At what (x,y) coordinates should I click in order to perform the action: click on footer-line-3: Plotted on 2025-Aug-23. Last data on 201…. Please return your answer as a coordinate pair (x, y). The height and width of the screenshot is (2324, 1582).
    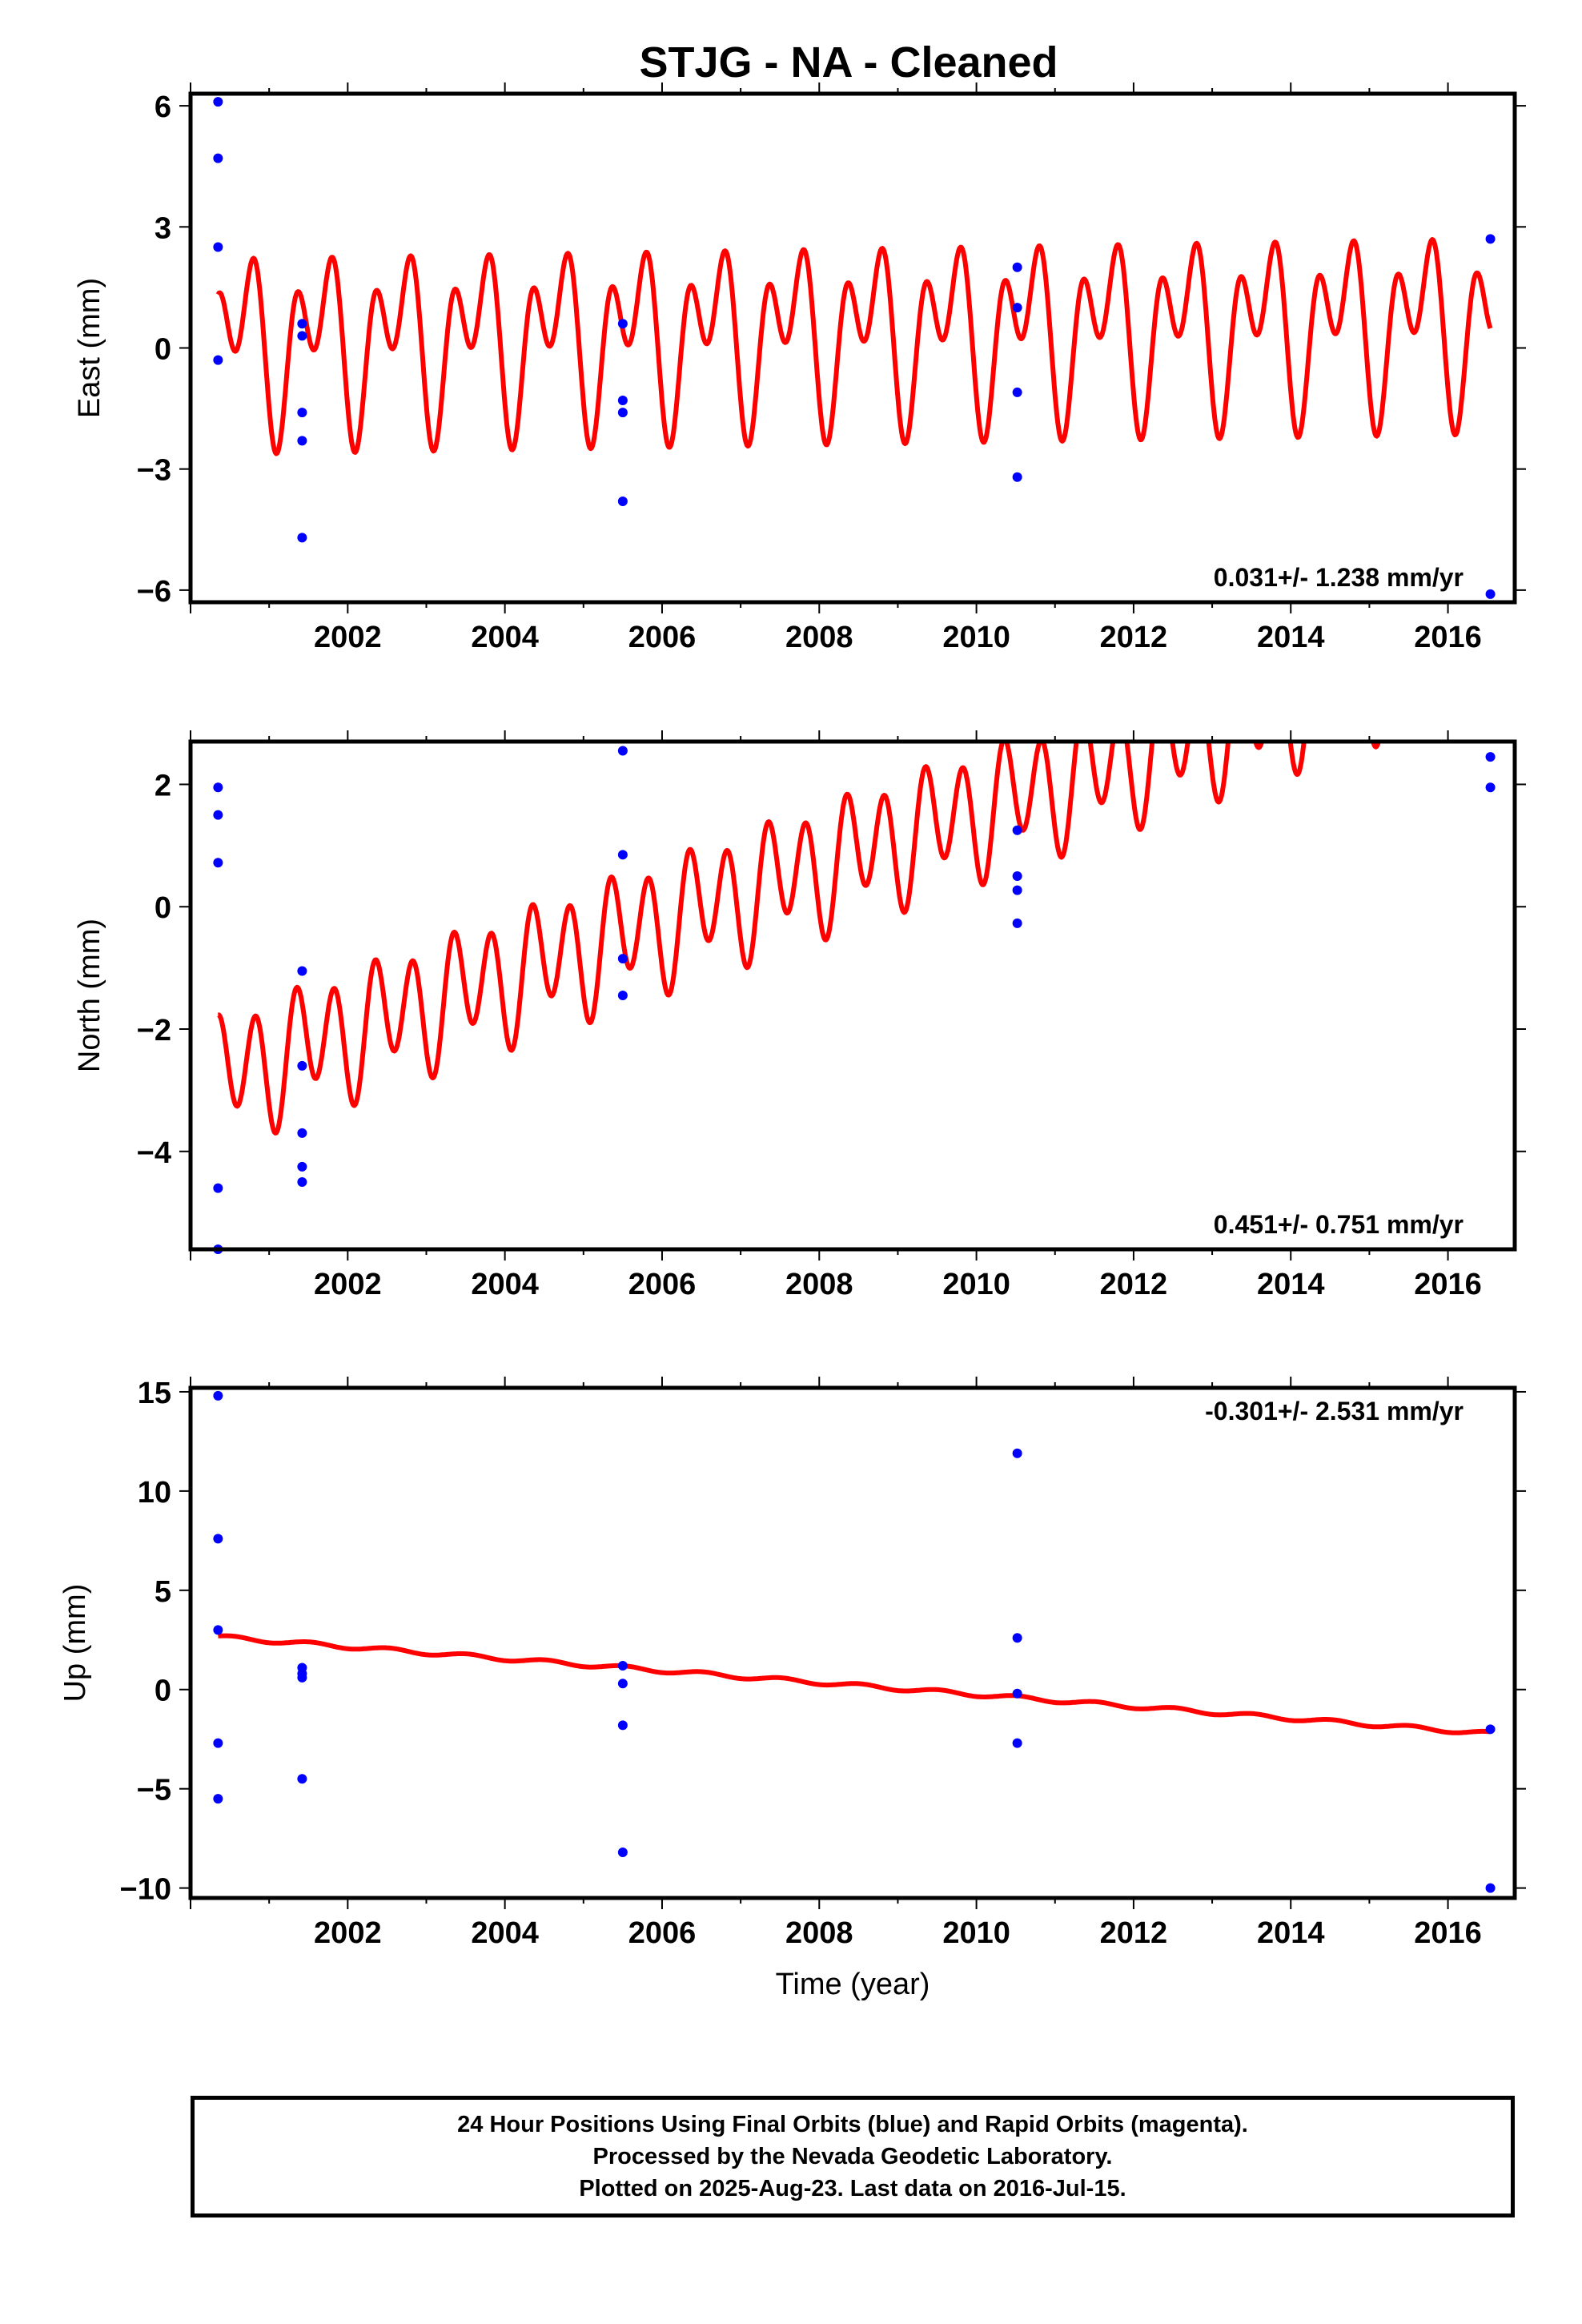
    Looking at the image, I should click on (852, 2188).